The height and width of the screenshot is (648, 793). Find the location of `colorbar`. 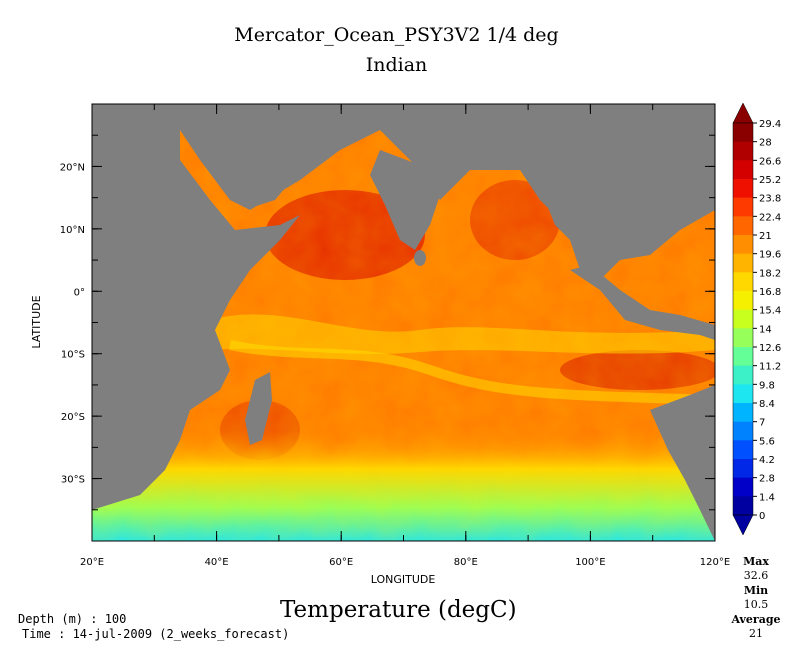

colorbar is located at coordinates (743, 319).